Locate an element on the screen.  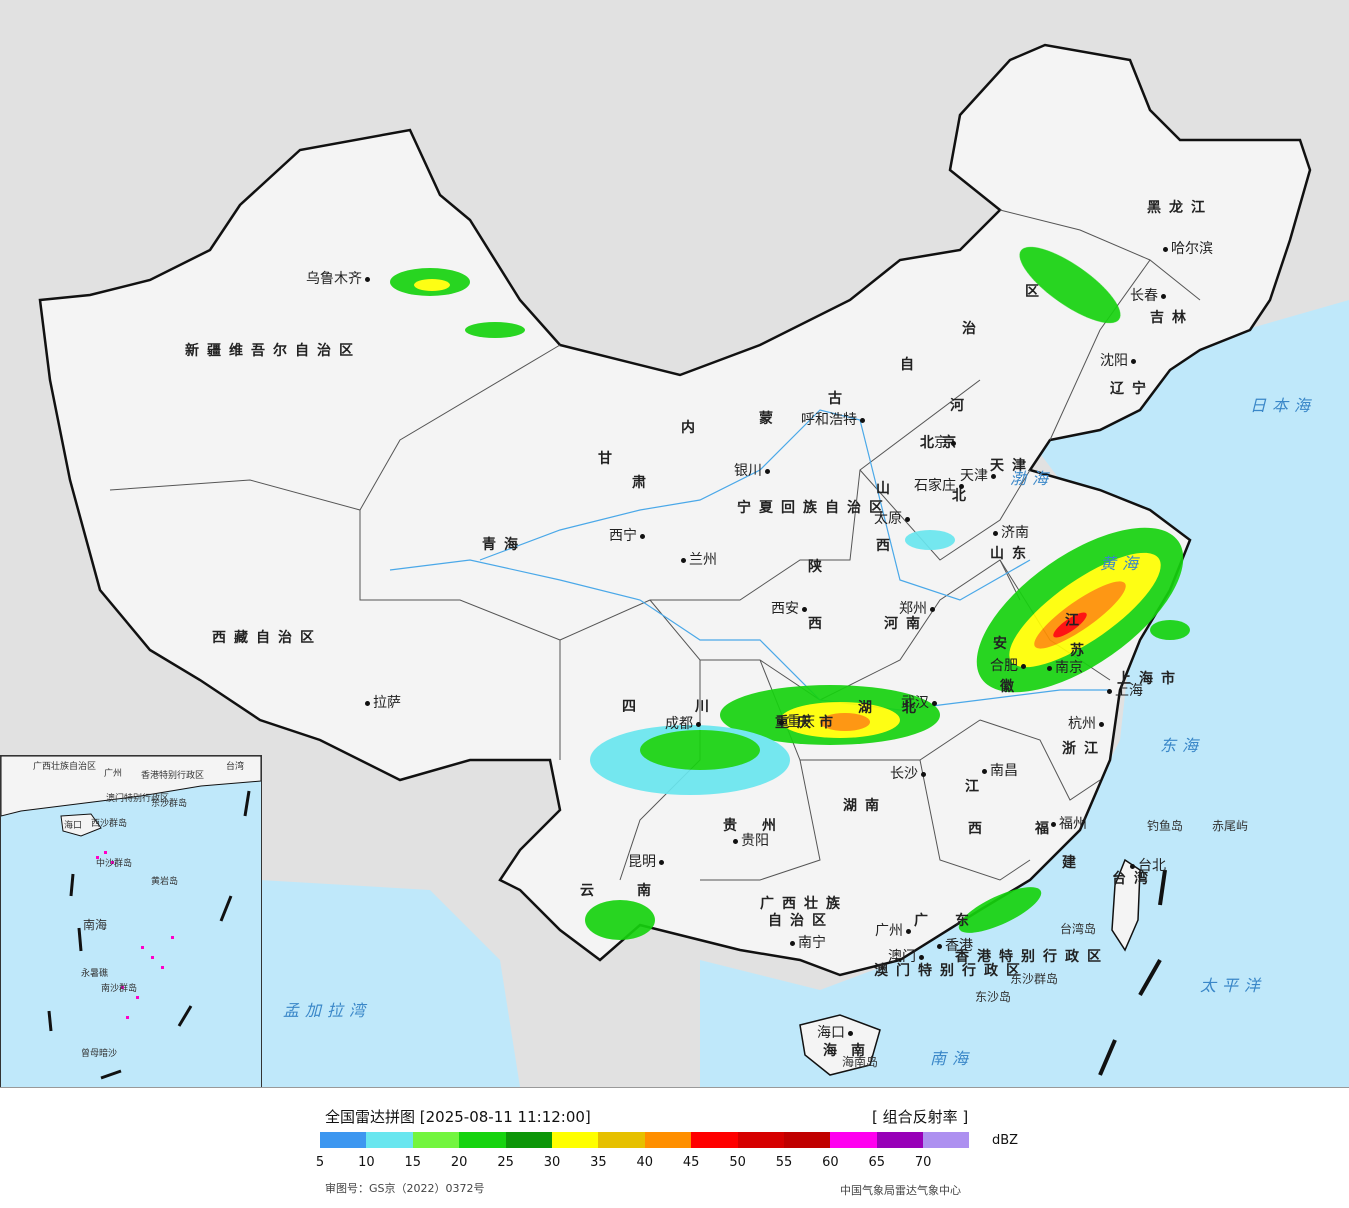
province-label: 辽宁 is located at coordinates (1132, 388).